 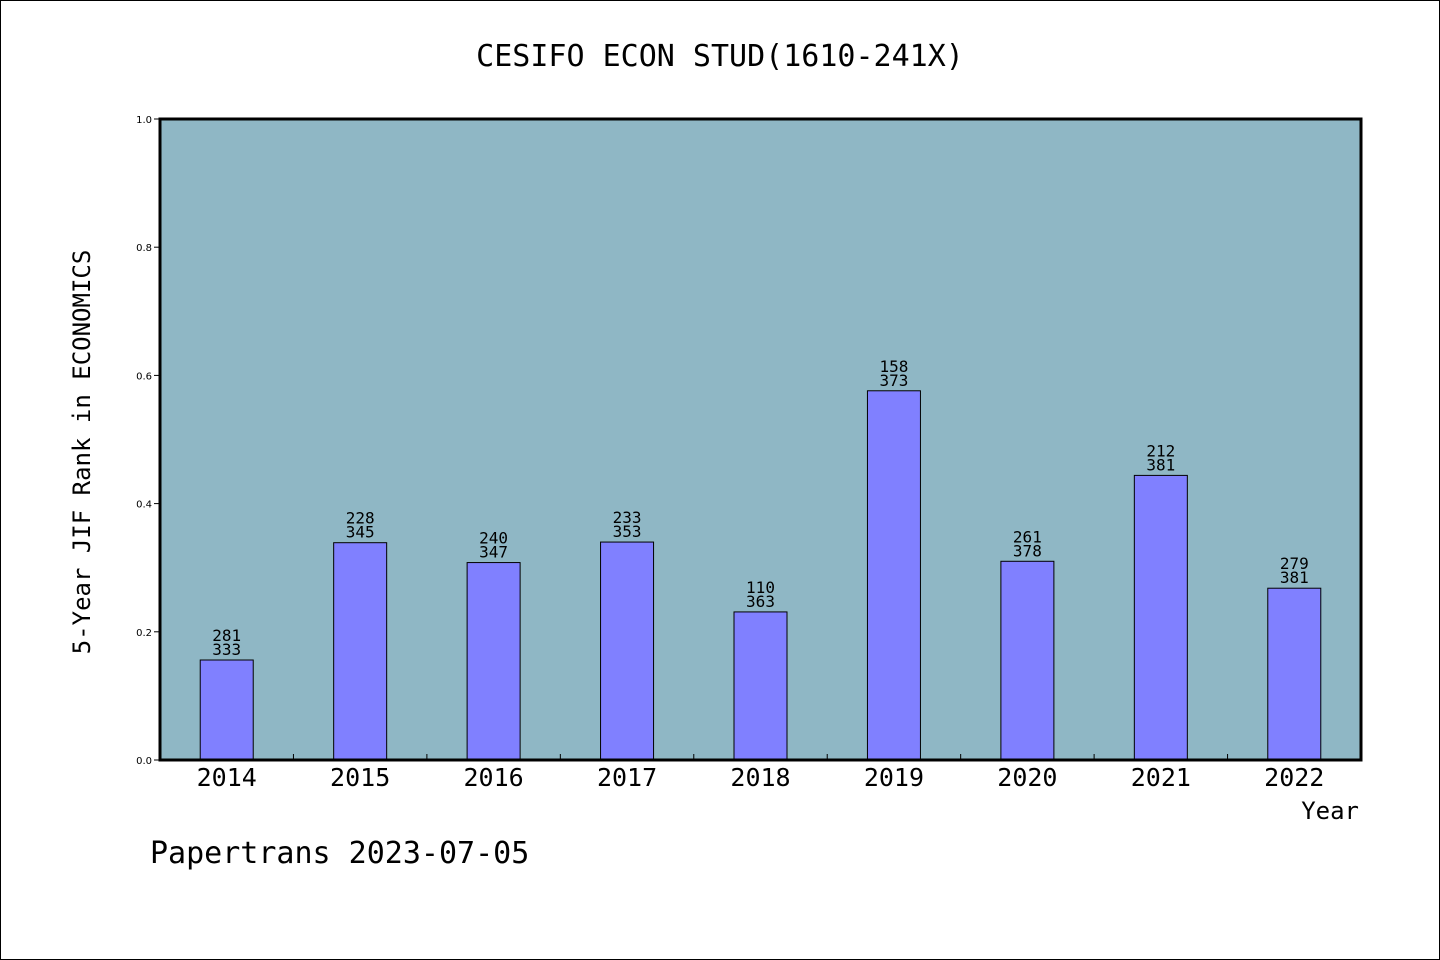 I want to click on bar-rank-label: 233, so click(x=627, y=517).